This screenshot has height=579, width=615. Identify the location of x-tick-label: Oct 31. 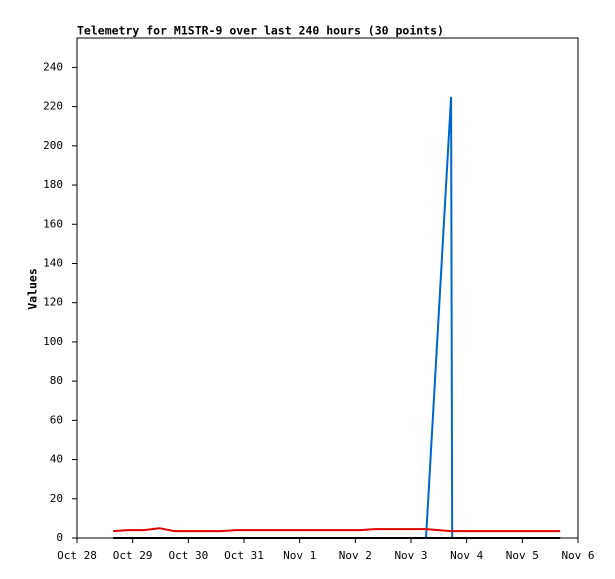
(244, 555).